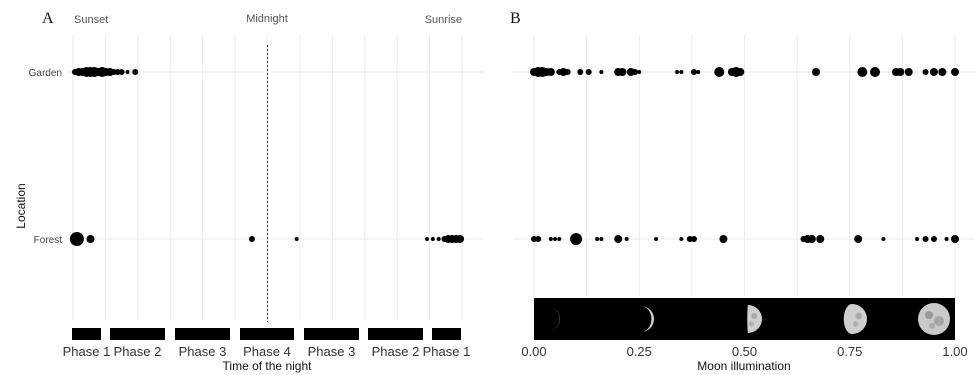 This screenshot has height=375, width=977. I want to click on moon-strip-background, so click(744, 319).